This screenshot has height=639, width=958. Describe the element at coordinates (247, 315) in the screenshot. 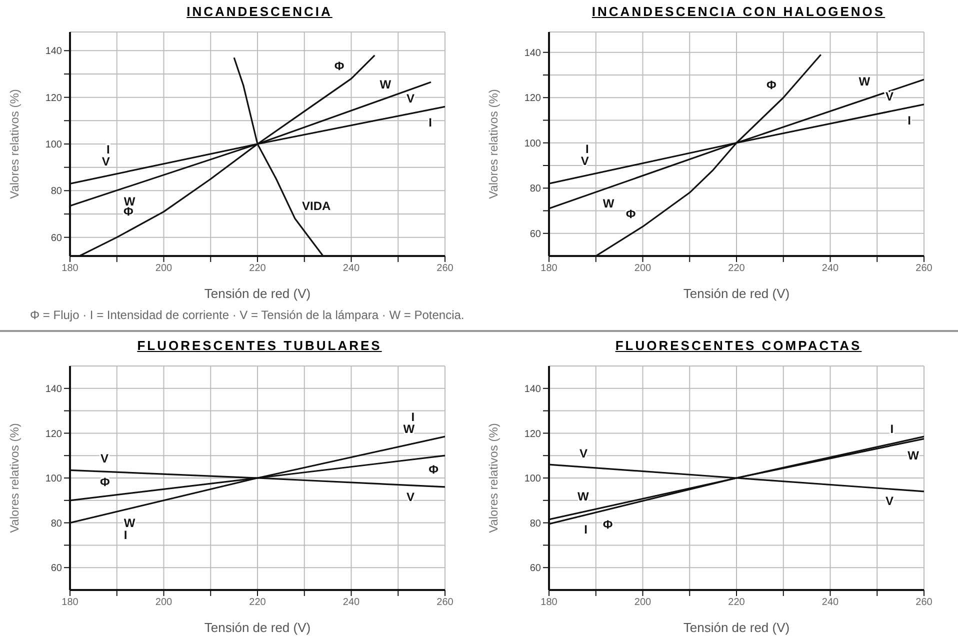

I see `text: Φ = Flujo · I = Intensidad de corriente · V = Tensión de la lámpara · W = Potencia.` at that location.